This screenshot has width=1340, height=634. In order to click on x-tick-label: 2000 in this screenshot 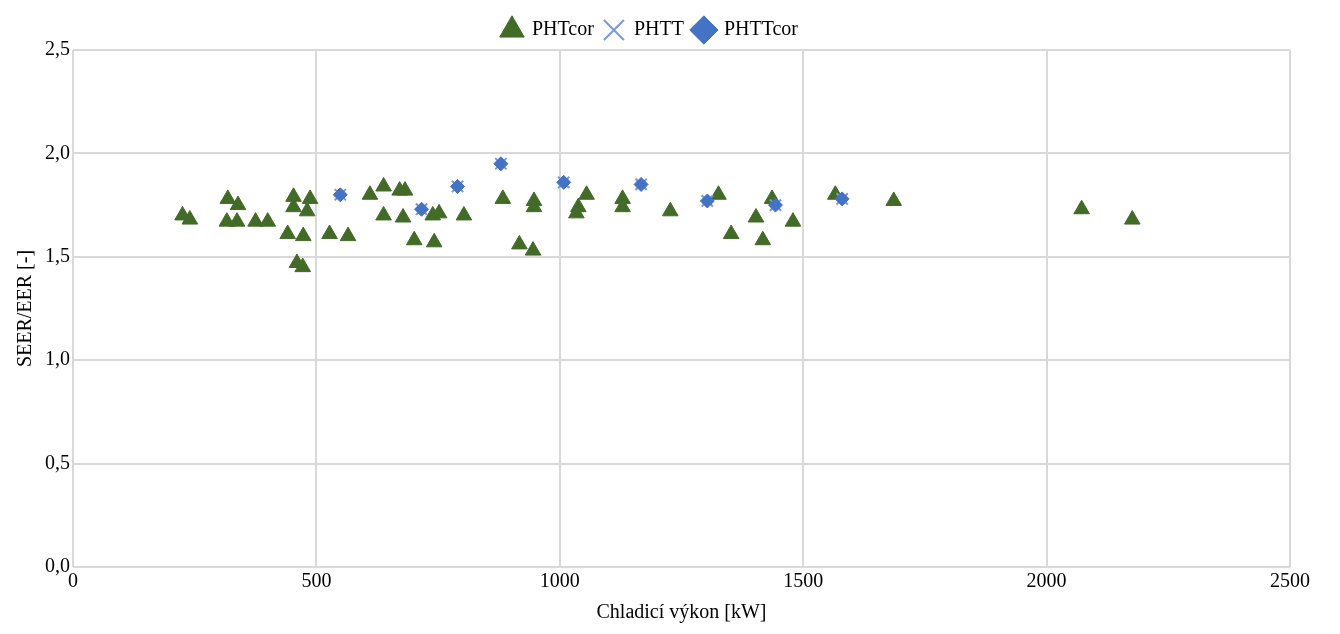, I will do `click(1046, 580)`.